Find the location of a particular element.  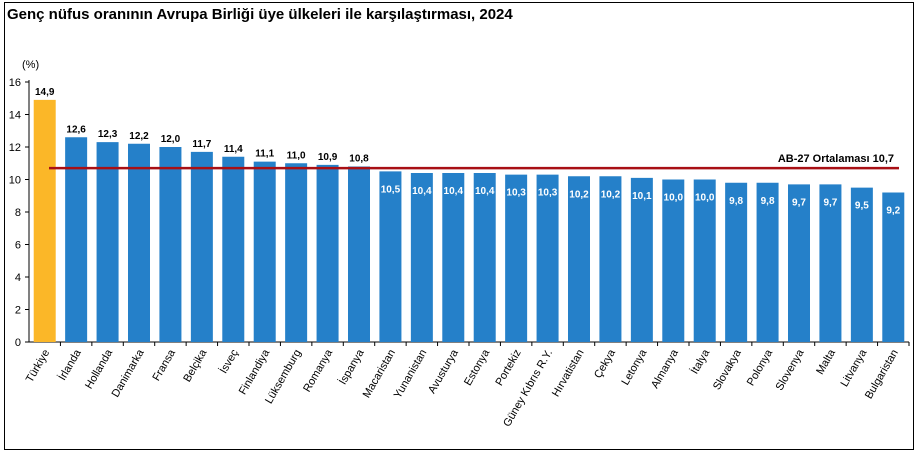

value-label: 10,1 is located at coordinates (642, 196).